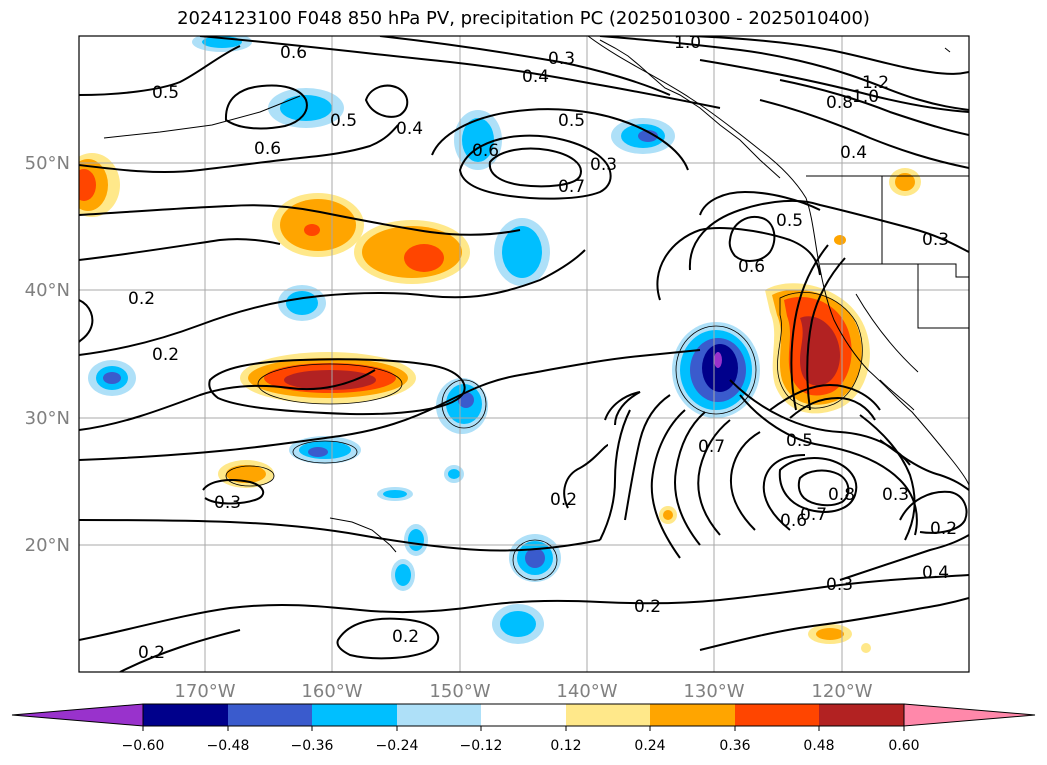  What do you see at coordinates (841, 691) in the screenshot?
I see `lon-label: 120°W` at bounding box center [841, 691].